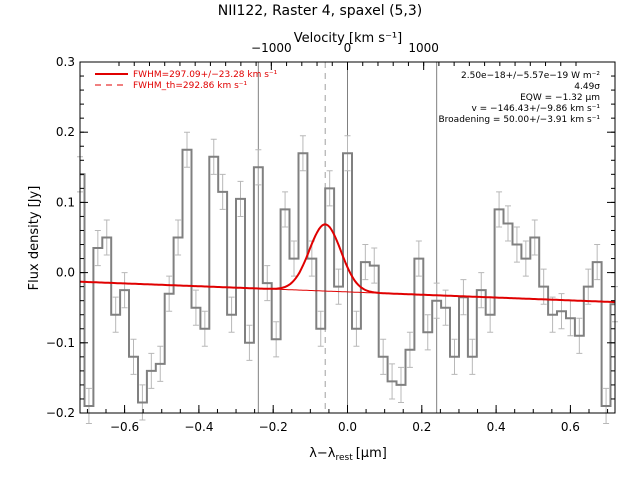  I want to click on x-tick-label: 0.0, so click(347, 427).